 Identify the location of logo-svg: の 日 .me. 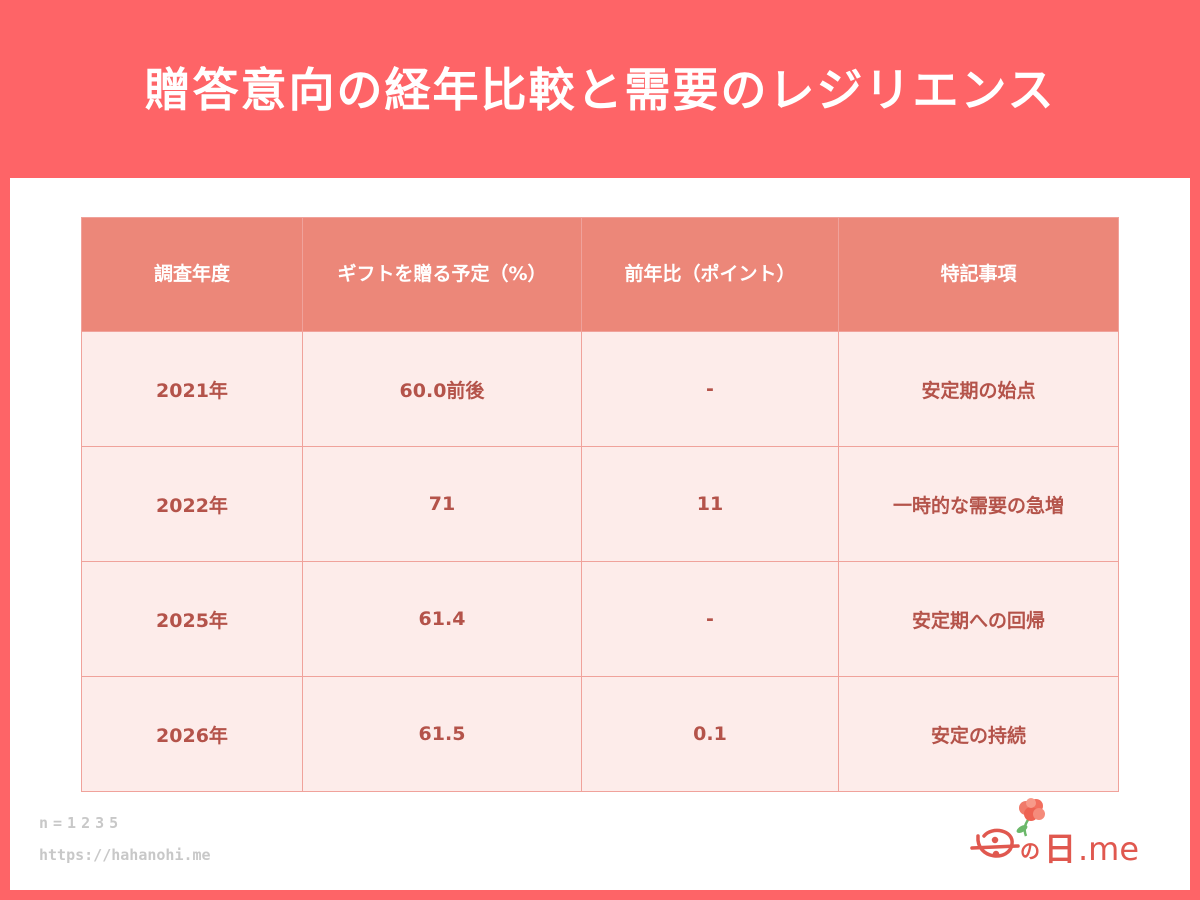
(1054, 833).